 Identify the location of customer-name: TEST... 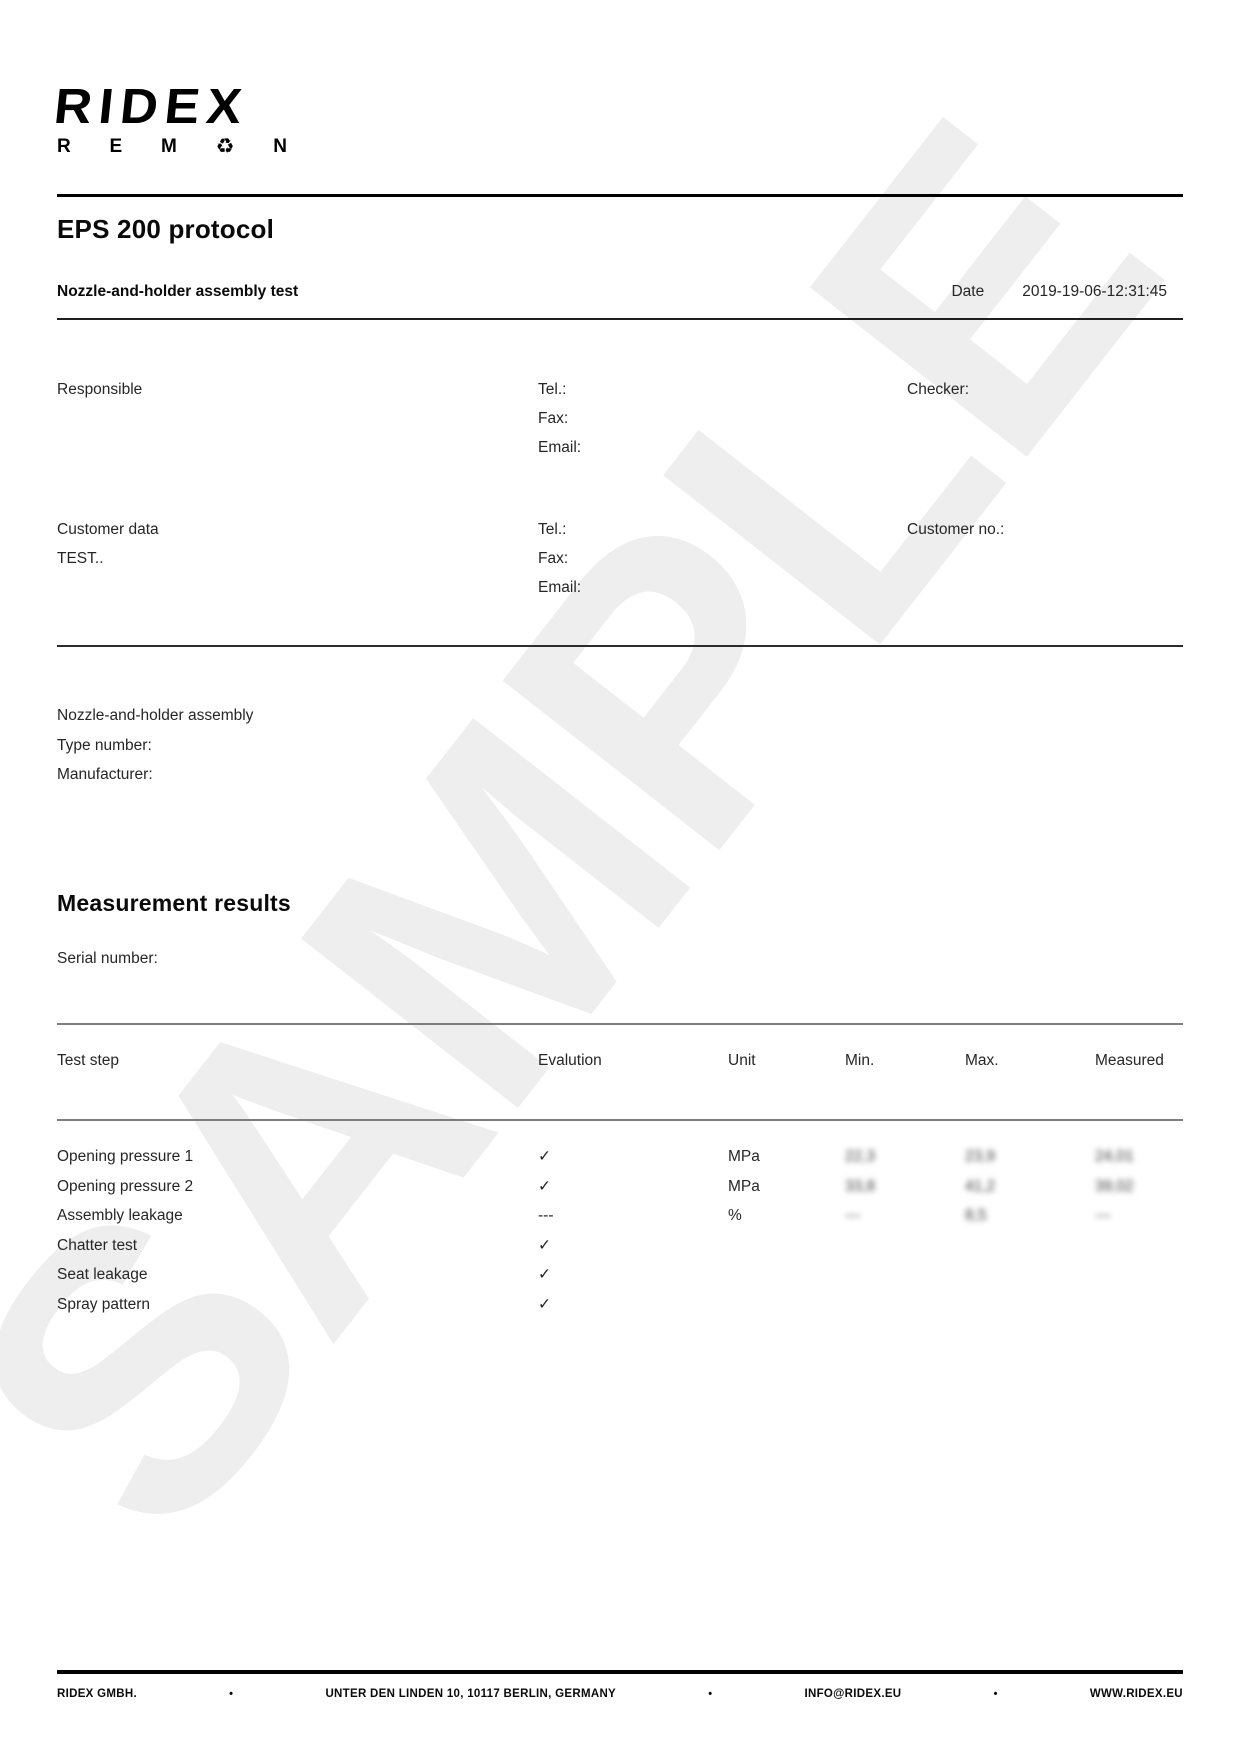
(80, 558).